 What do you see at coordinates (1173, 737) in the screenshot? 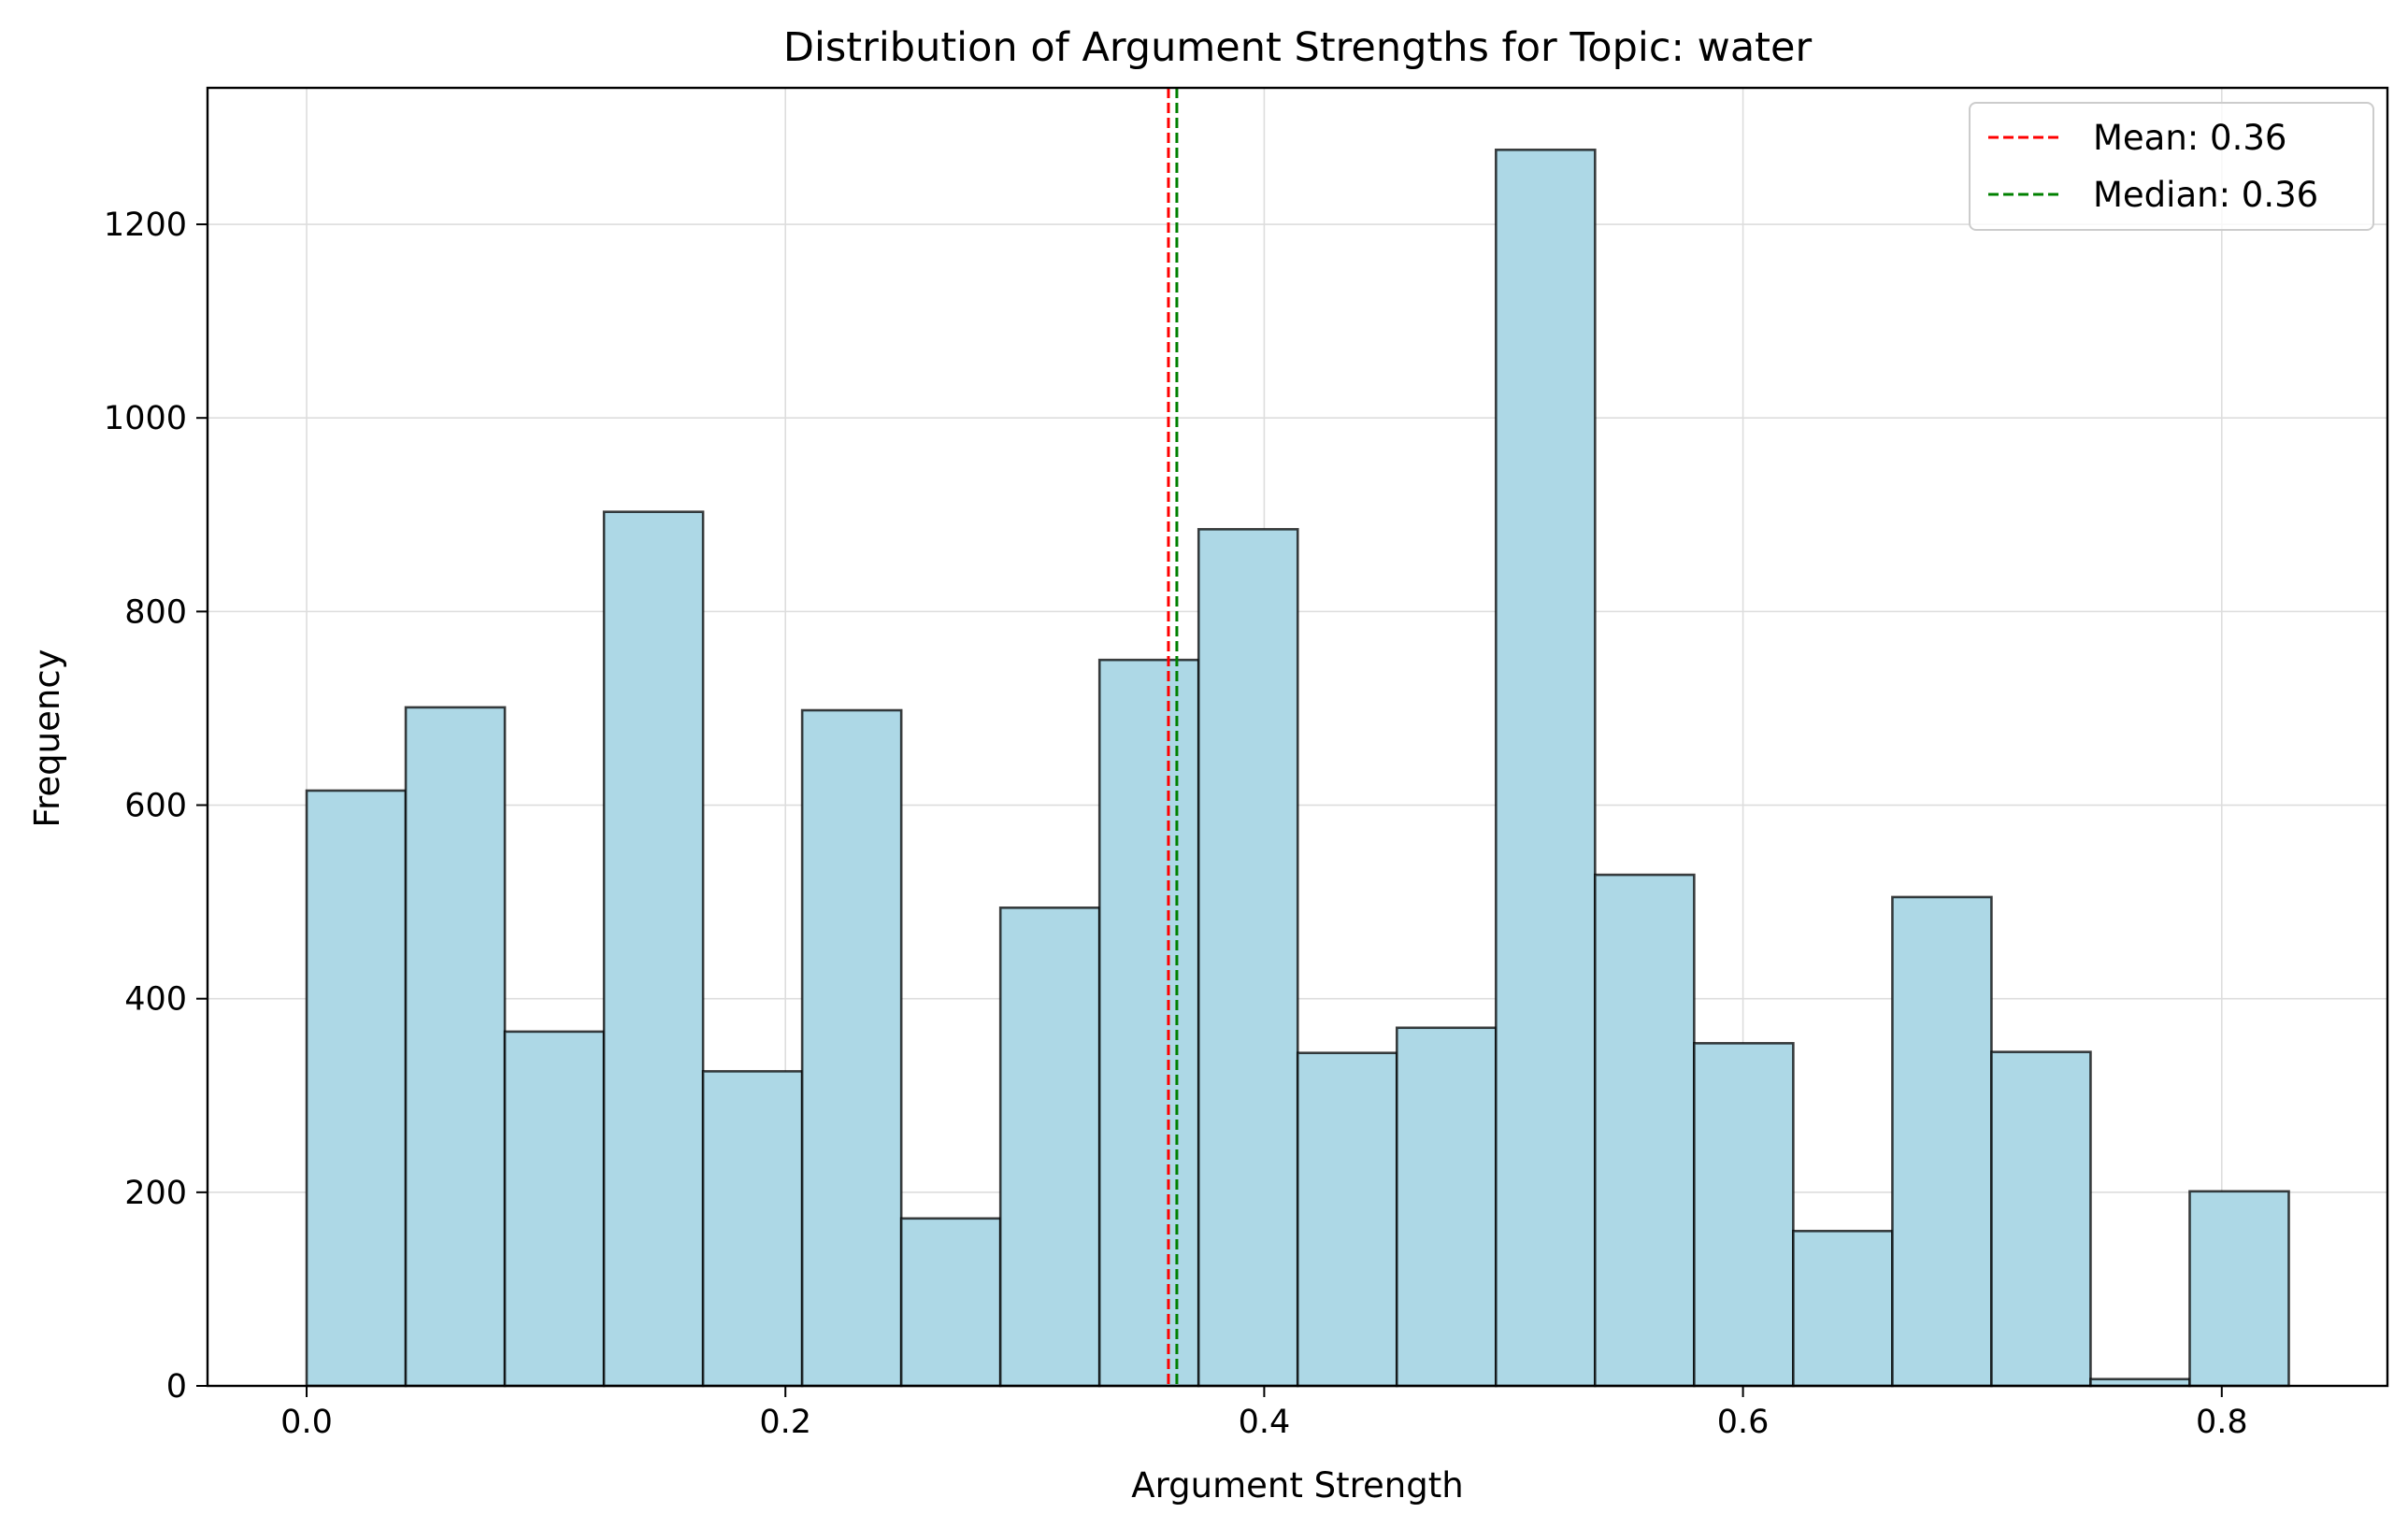
I see `reference-lines` at bounding box center [1173, 737].